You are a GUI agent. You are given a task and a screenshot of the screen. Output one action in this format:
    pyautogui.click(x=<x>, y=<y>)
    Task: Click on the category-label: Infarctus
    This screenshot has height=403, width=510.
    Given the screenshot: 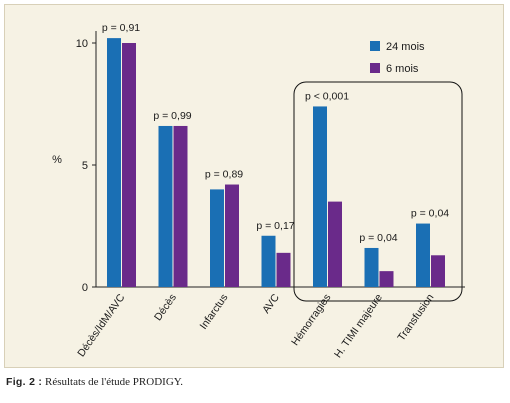 What is the action you would take?
    pyautogui.click(x=214, y=312)
    